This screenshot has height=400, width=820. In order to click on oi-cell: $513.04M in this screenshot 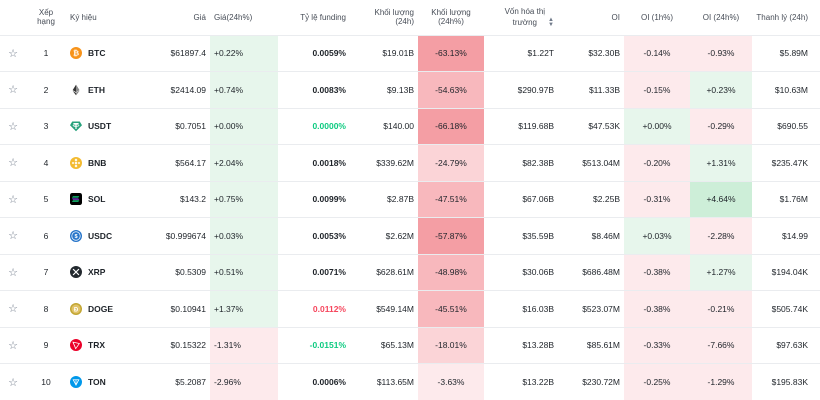, I will do `click(591, 162)`.